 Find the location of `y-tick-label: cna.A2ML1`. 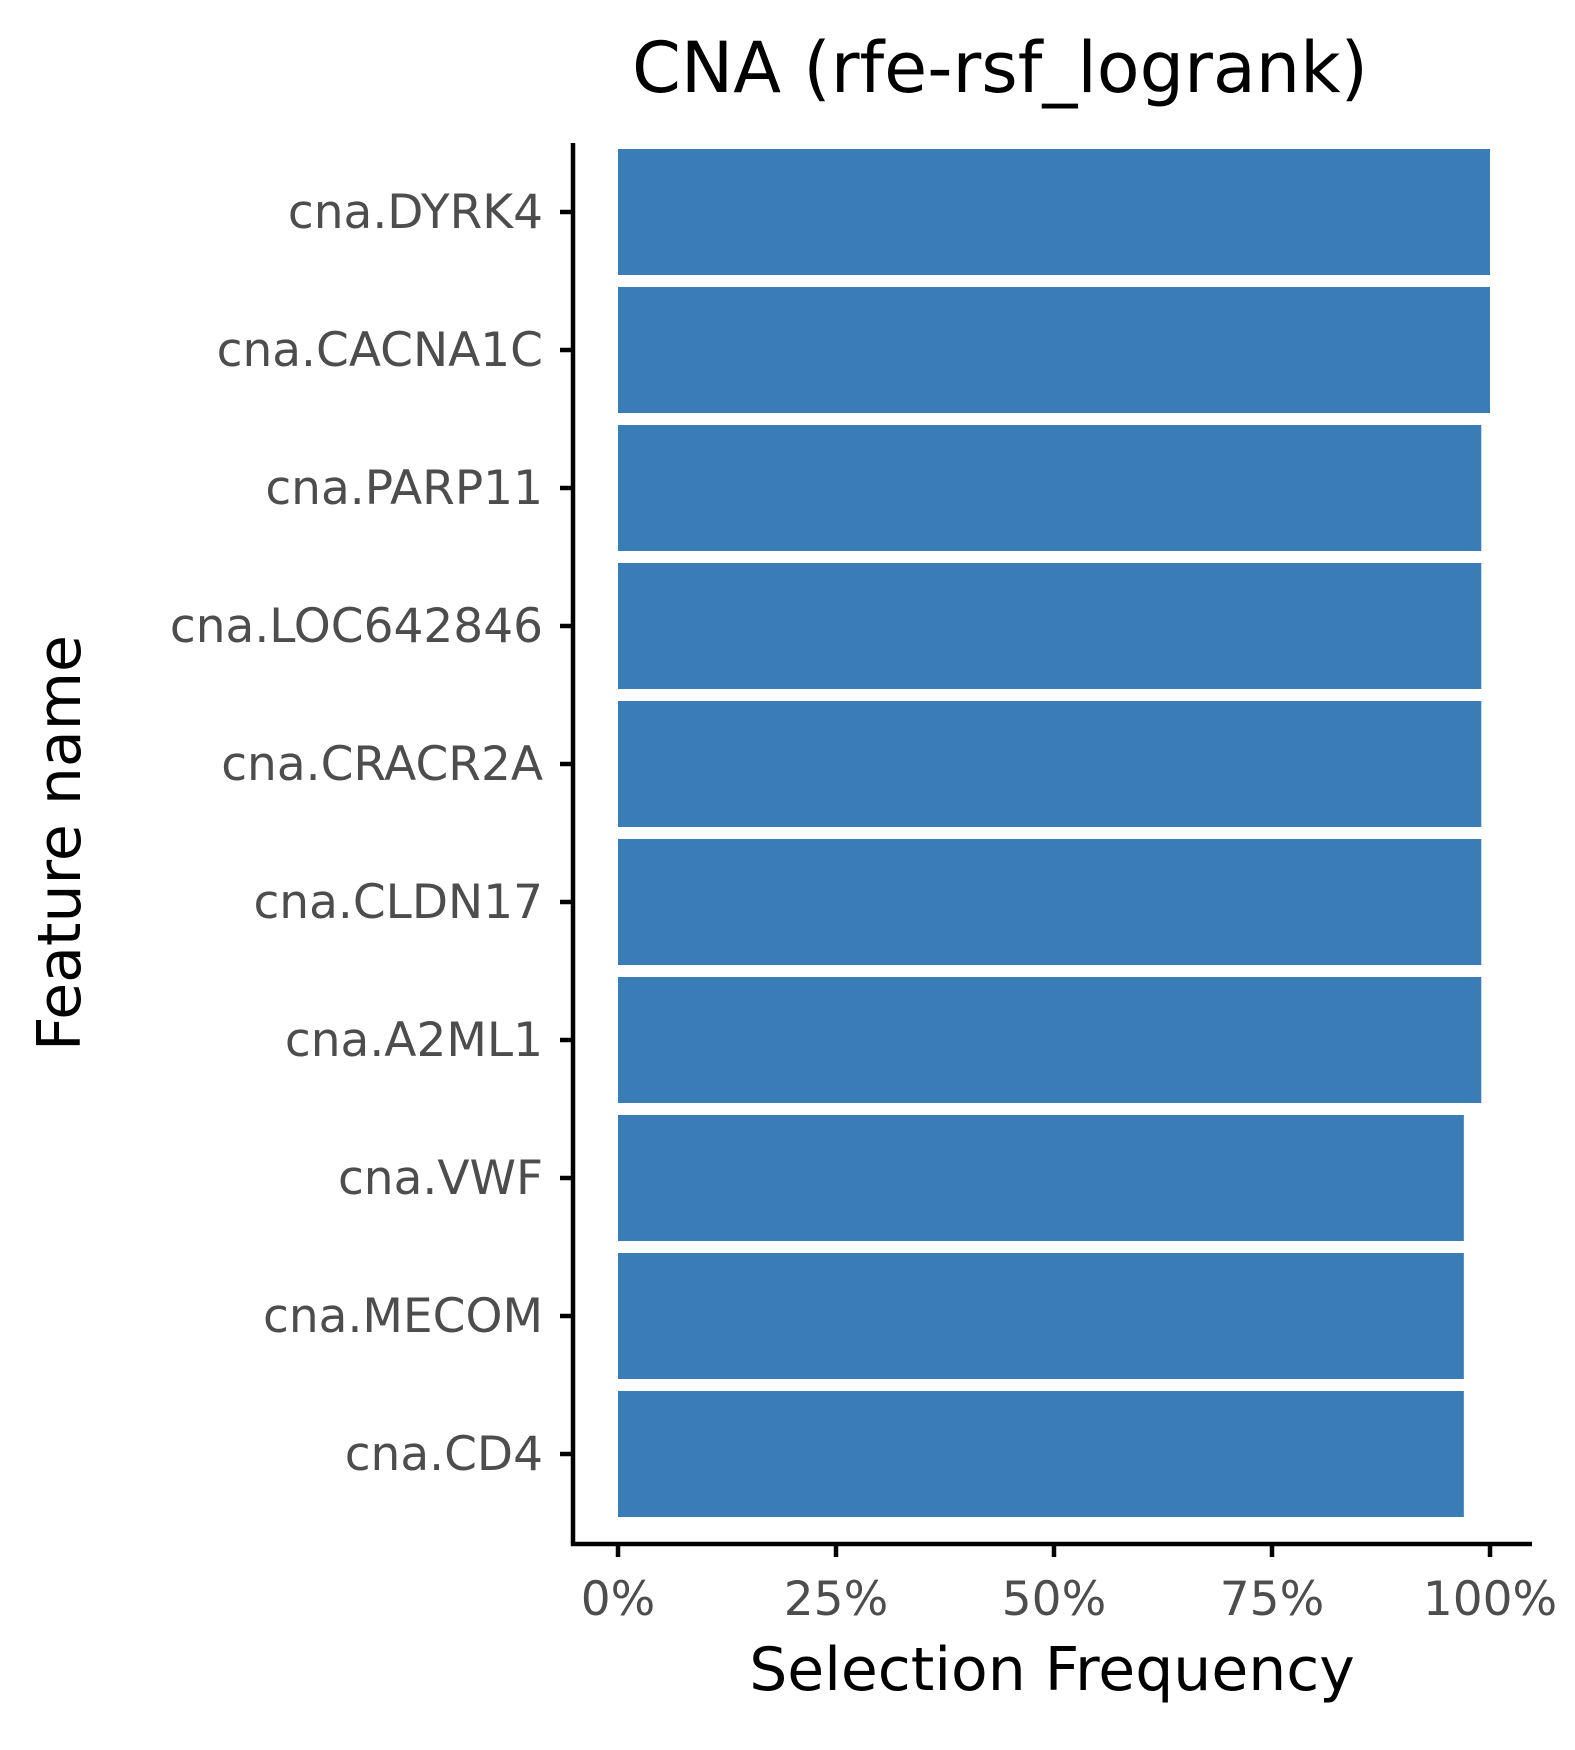

y-tick-label: cna.A2ML1 is located at coordinates (414, 1040).